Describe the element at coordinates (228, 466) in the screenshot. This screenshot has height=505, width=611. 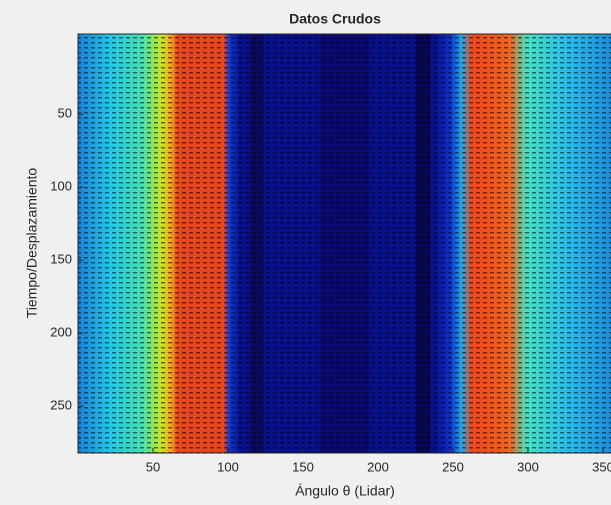
I see `x-tick-label: 100` at that location.